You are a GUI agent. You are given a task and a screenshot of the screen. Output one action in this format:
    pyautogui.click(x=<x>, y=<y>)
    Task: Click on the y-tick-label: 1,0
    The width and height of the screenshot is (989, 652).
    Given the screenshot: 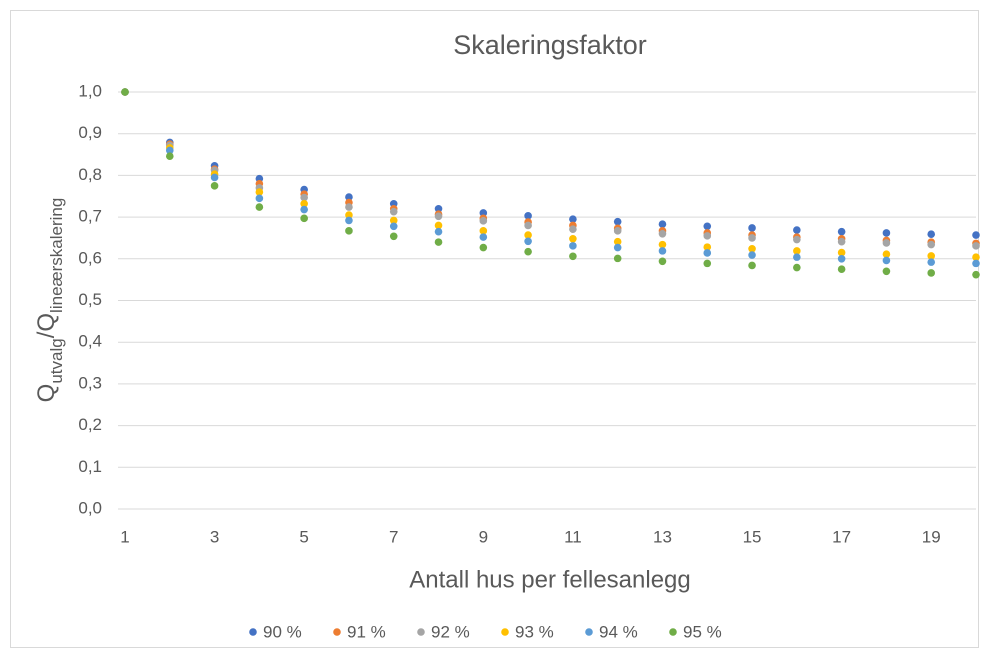 What is the action you would take?
    pyautogui.click(x=90, y=90)
    